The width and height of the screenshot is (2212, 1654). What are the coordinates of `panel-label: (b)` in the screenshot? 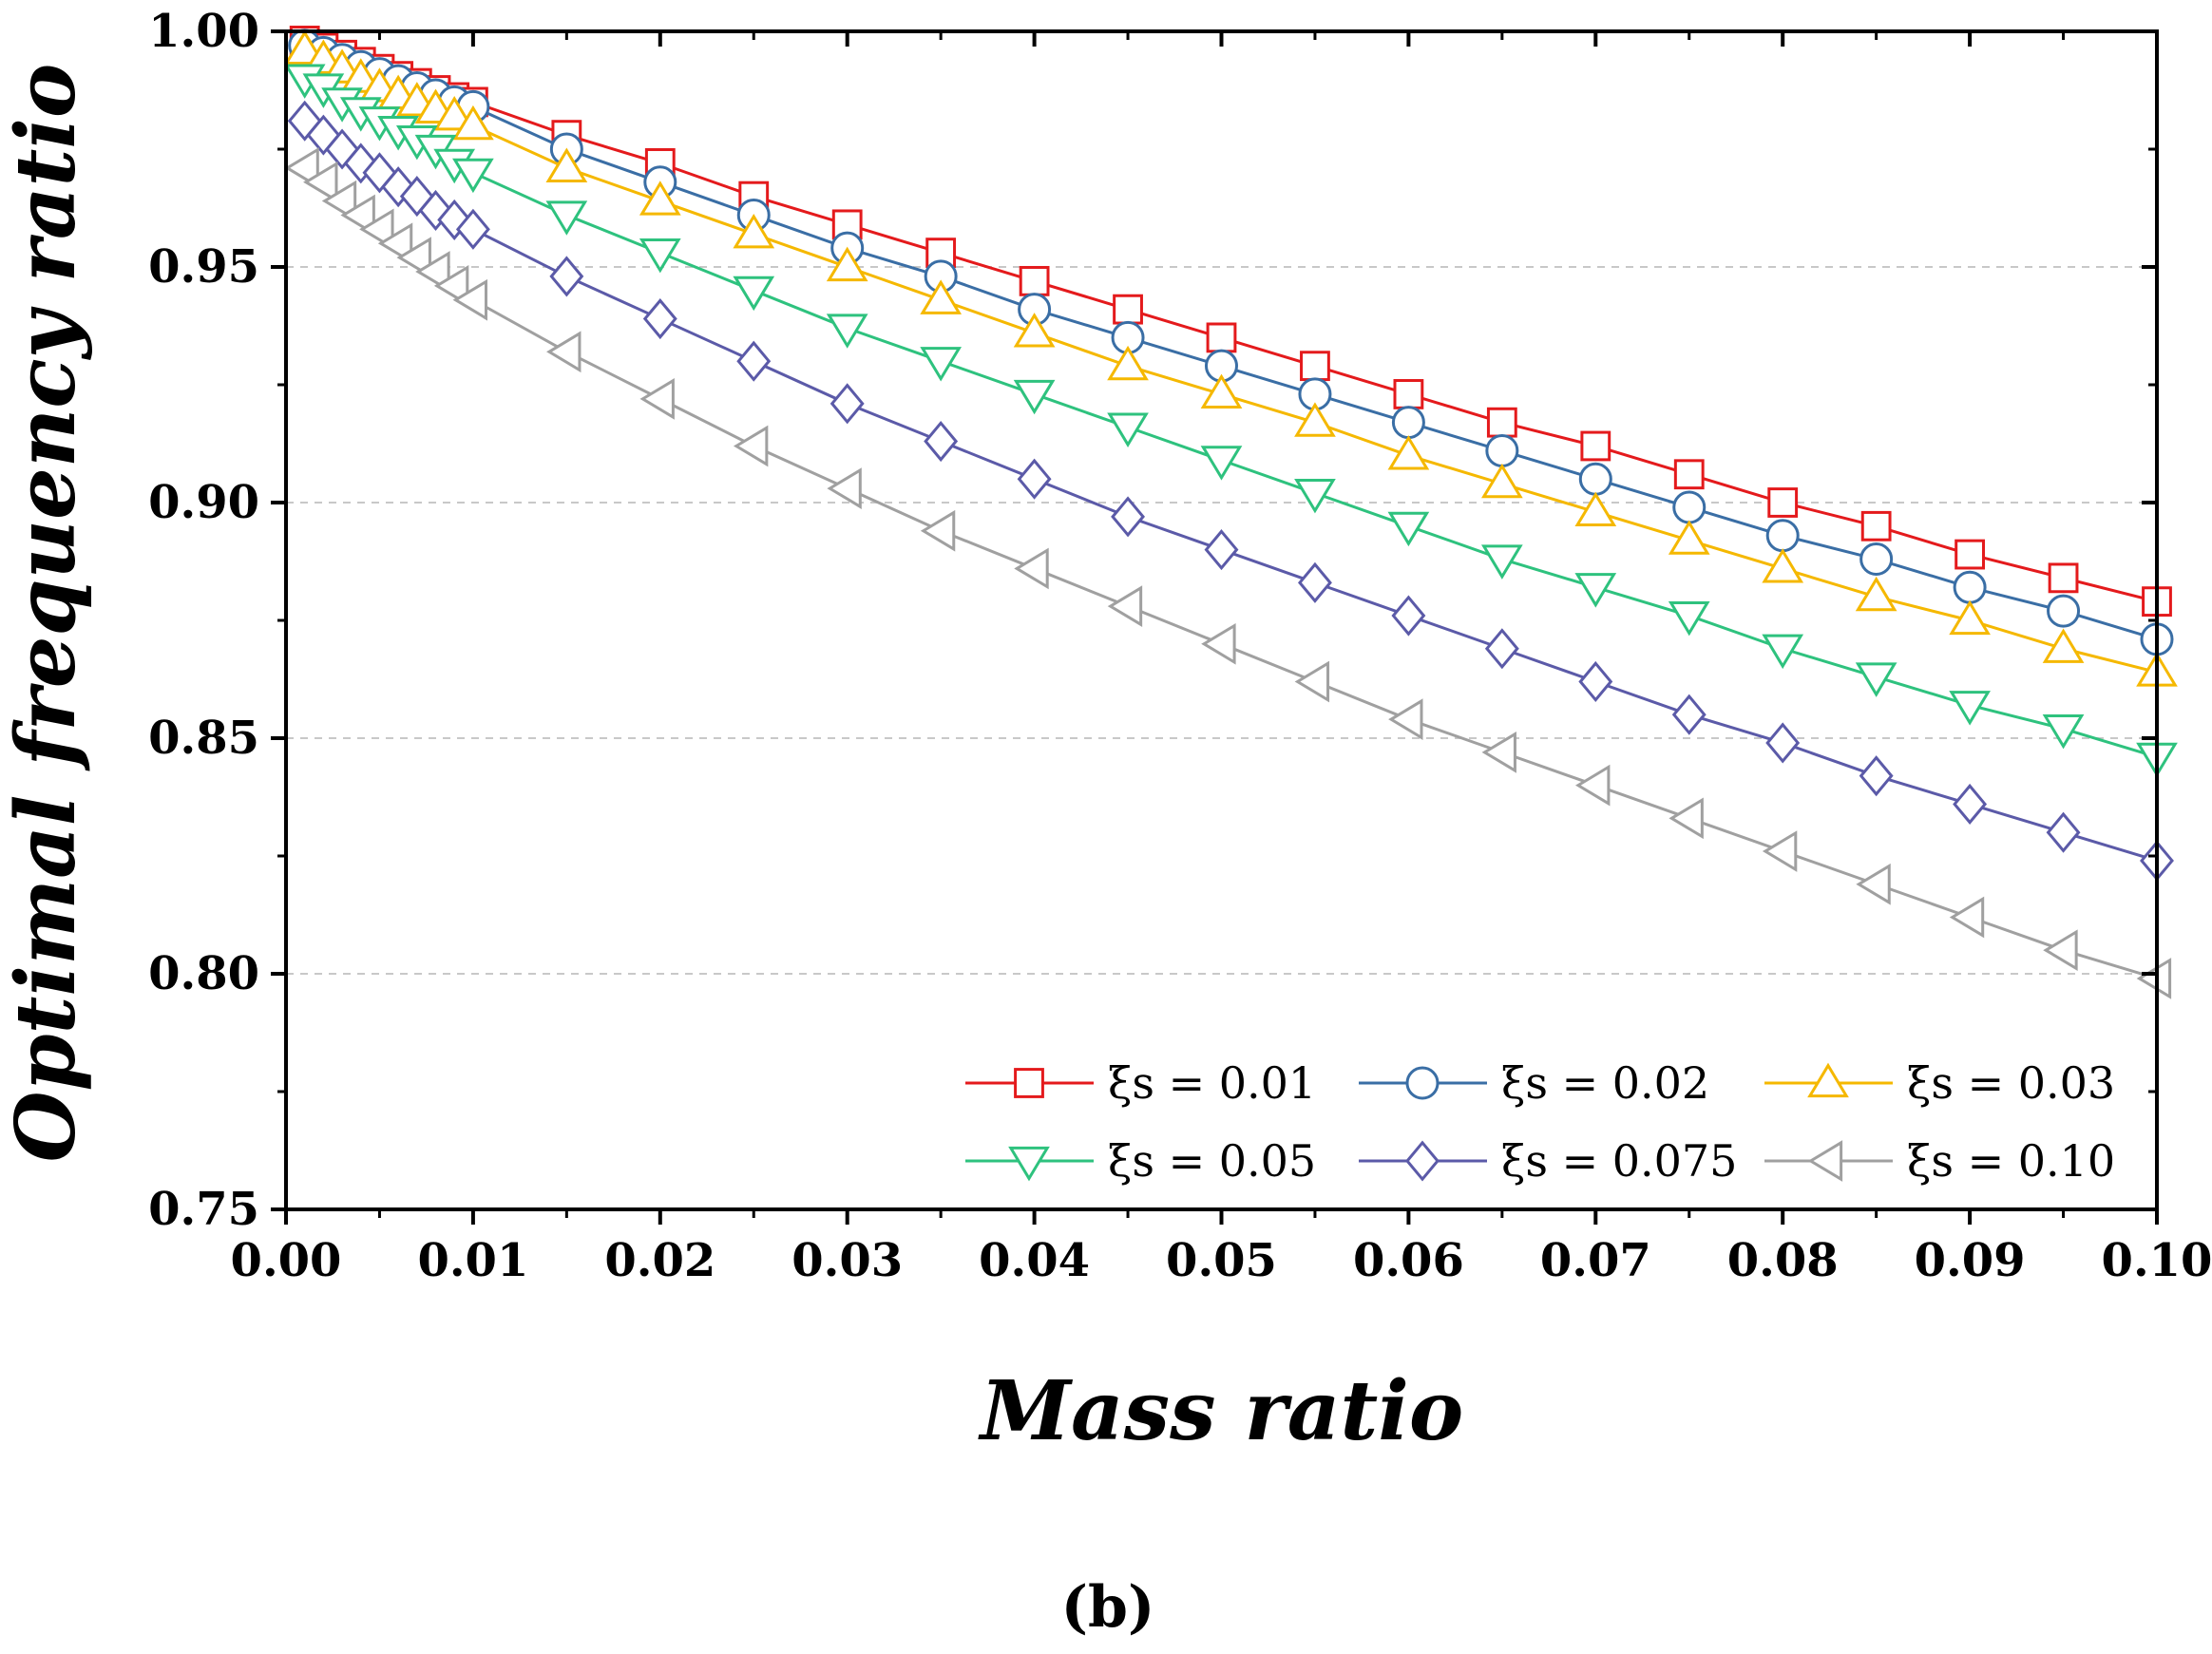 It's located at (1108, 1607).